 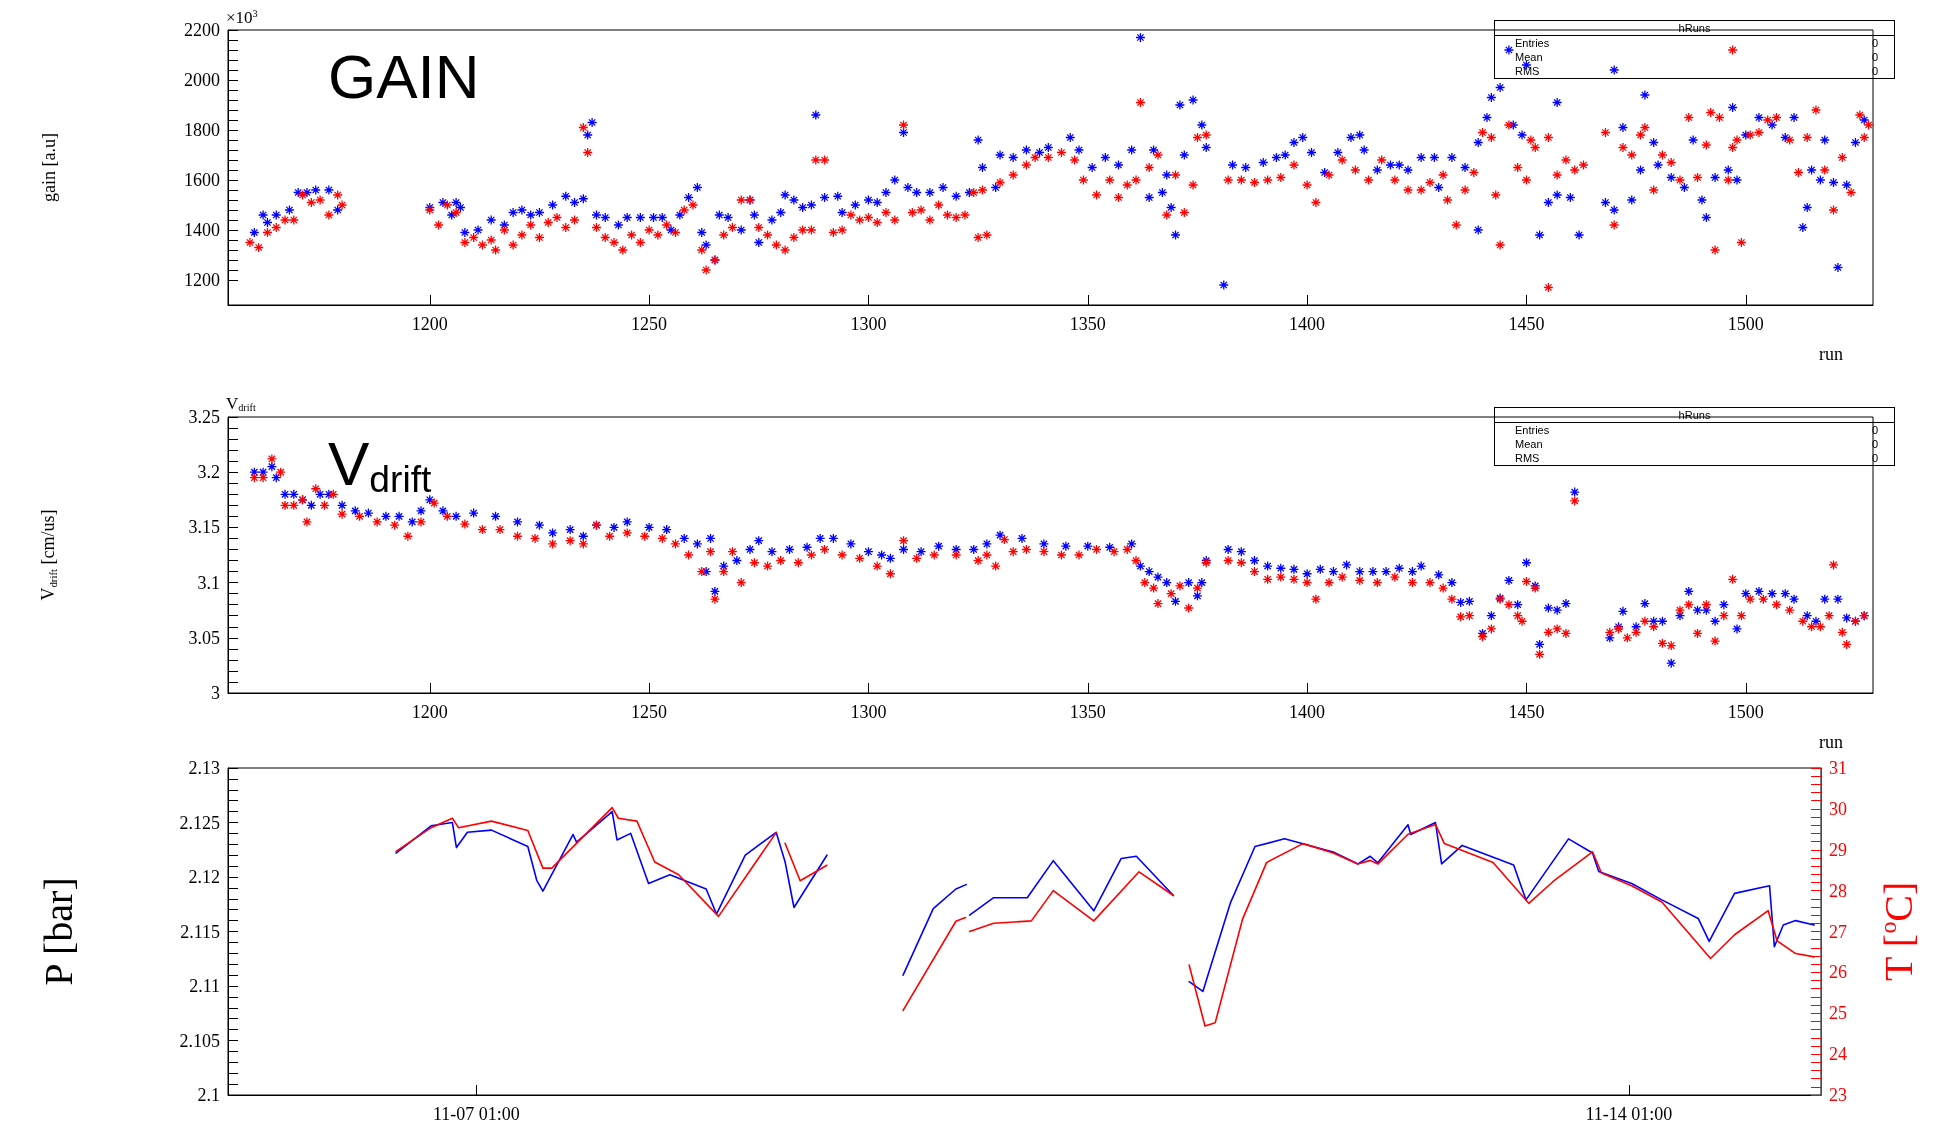 What do you see at coordinates (1838, 768) in the screenshot?
I see `y2-tick-label: 31` at bounding box center [1838, 768].